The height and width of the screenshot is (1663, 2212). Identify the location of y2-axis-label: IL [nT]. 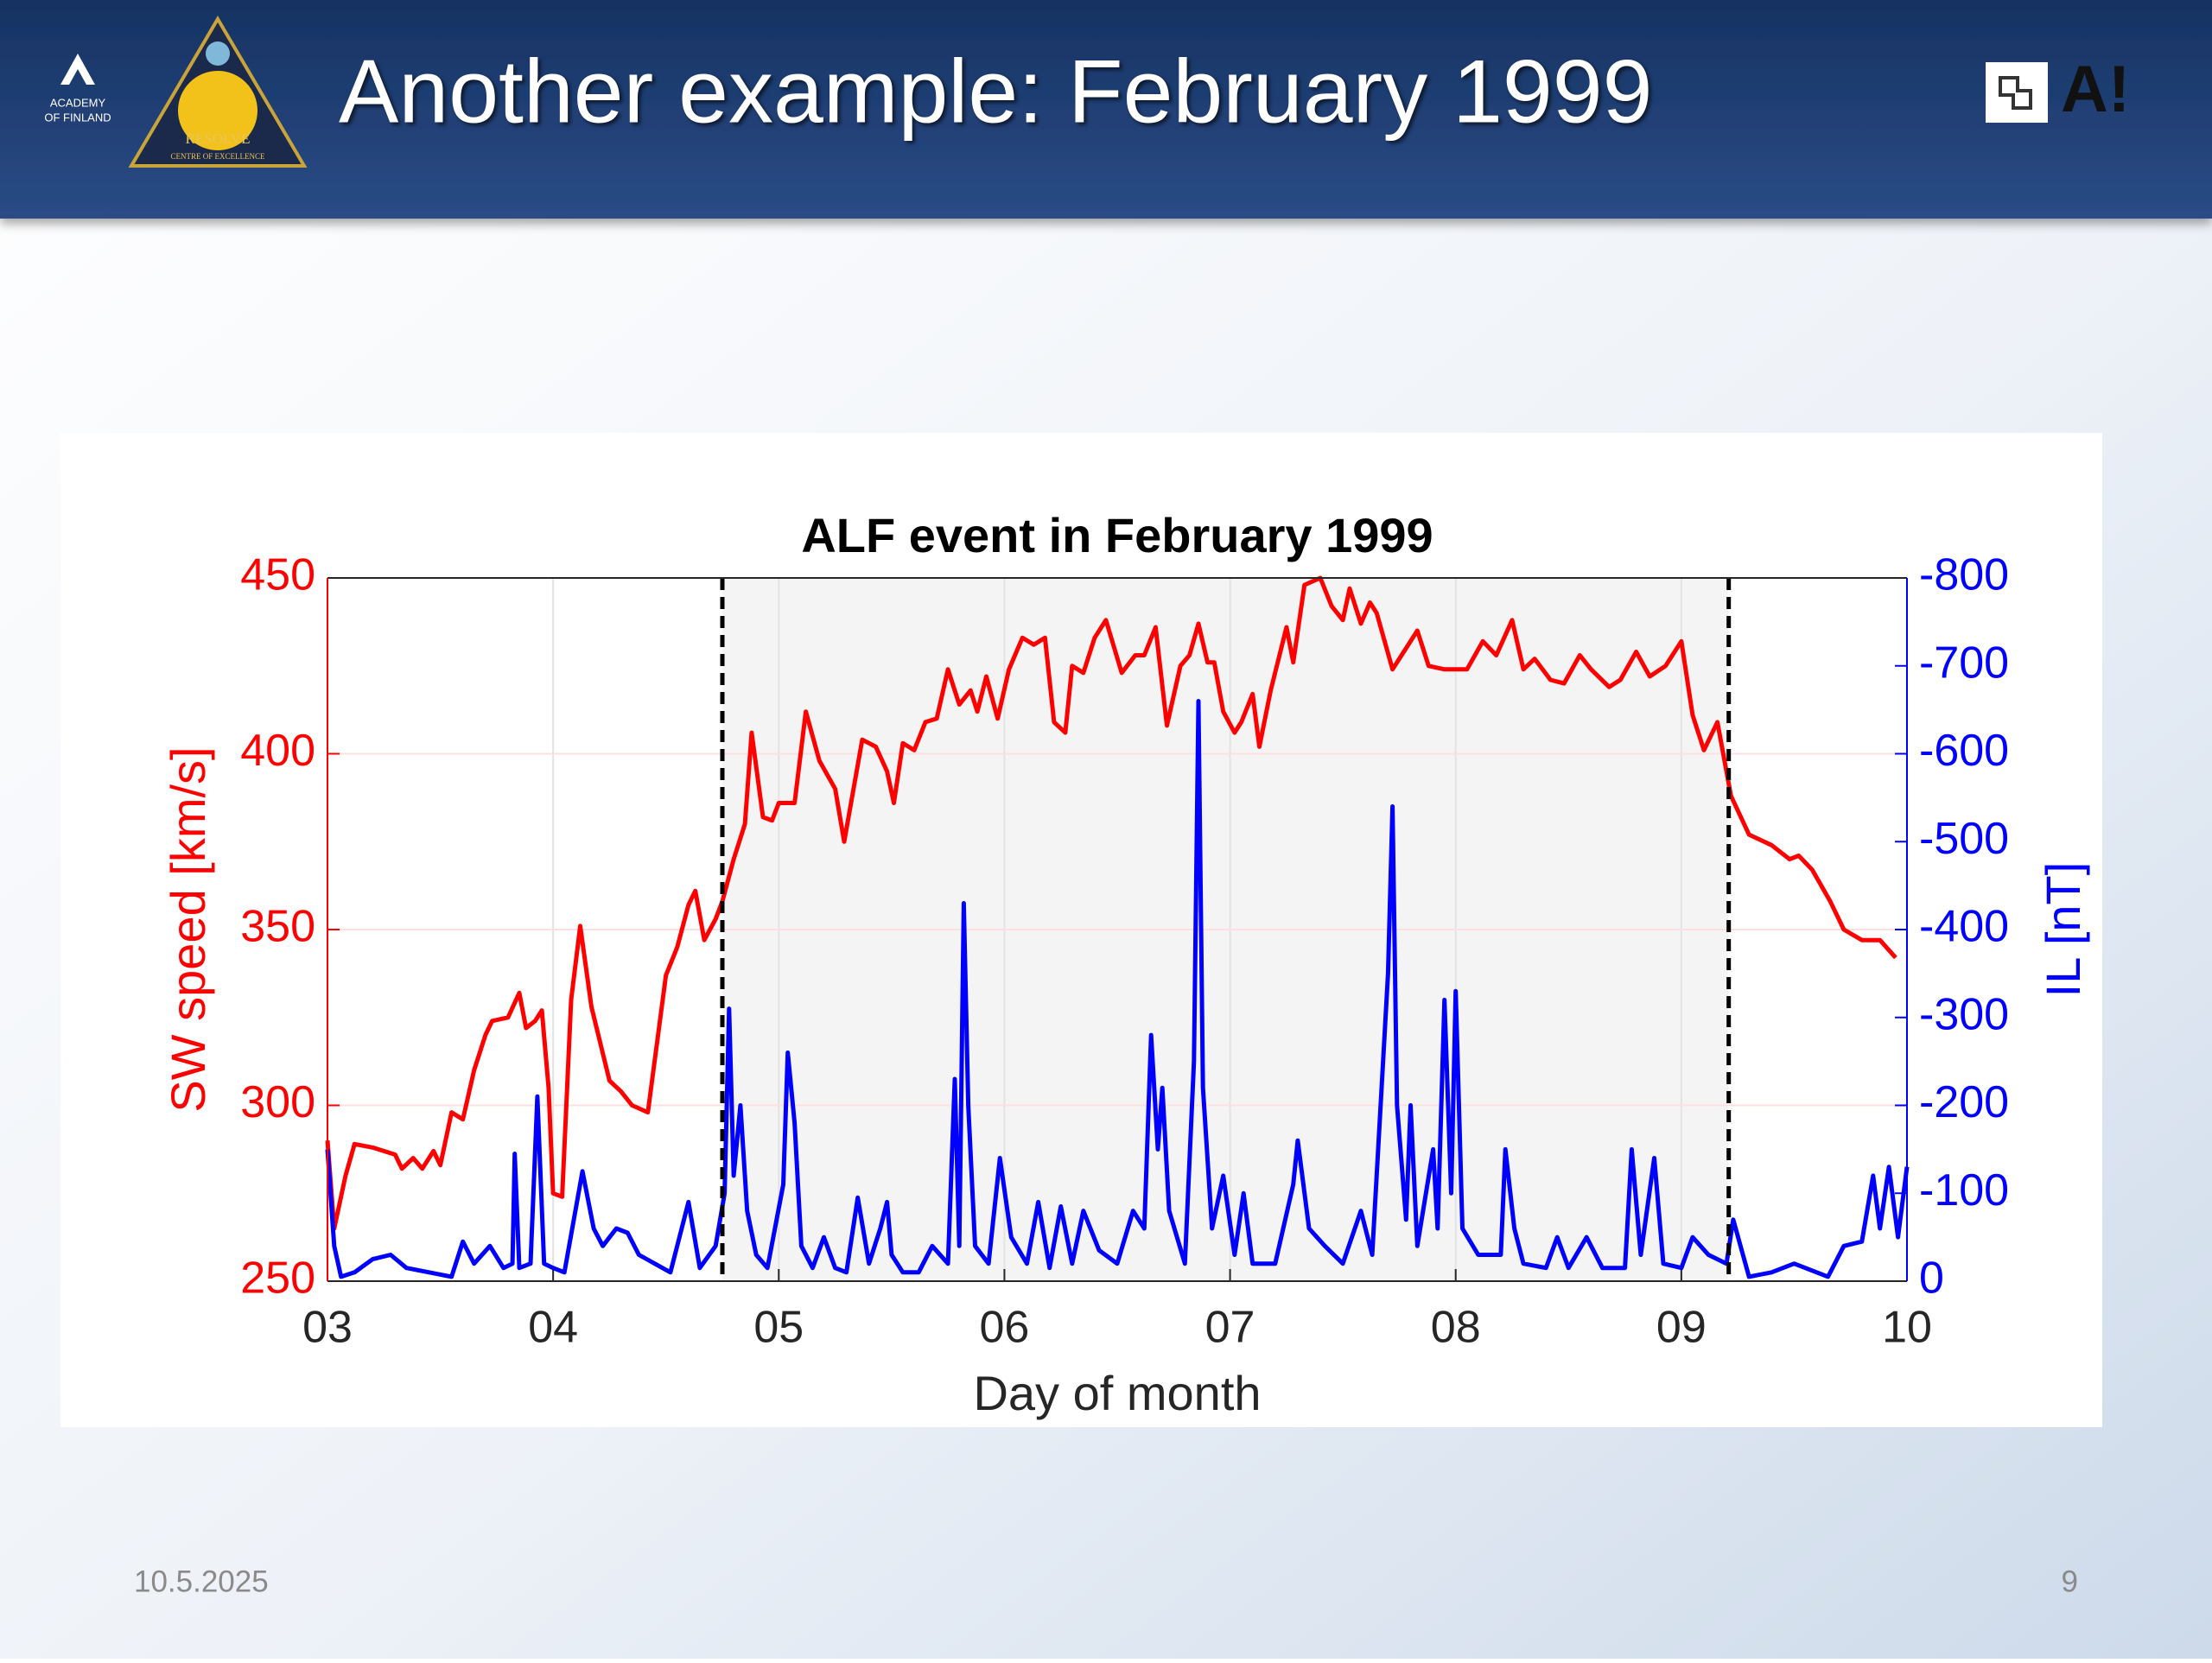
(2063, 930).